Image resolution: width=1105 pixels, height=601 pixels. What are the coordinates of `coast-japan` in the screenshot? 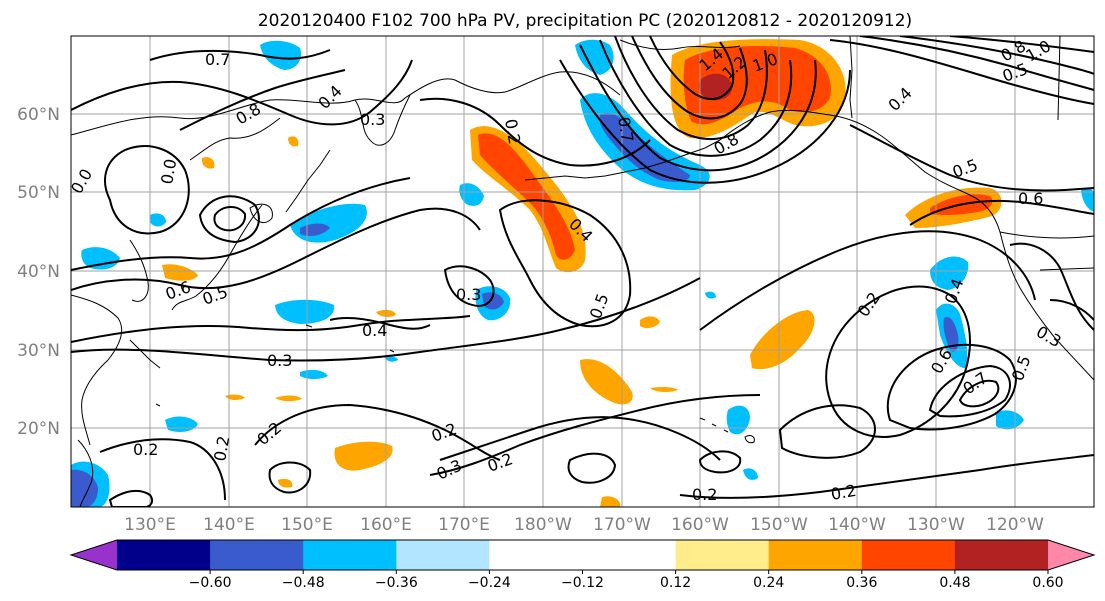 It's located at (217, 257).